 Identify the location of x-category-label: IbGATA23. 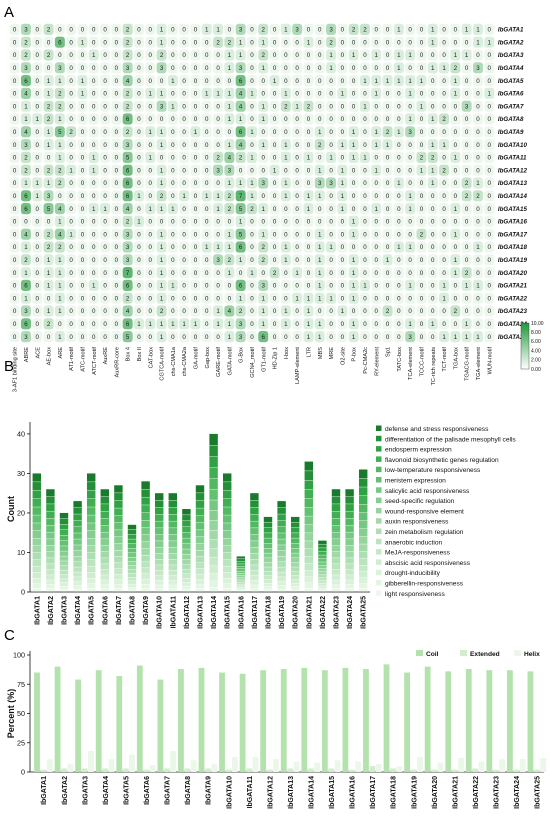
(337, 612).